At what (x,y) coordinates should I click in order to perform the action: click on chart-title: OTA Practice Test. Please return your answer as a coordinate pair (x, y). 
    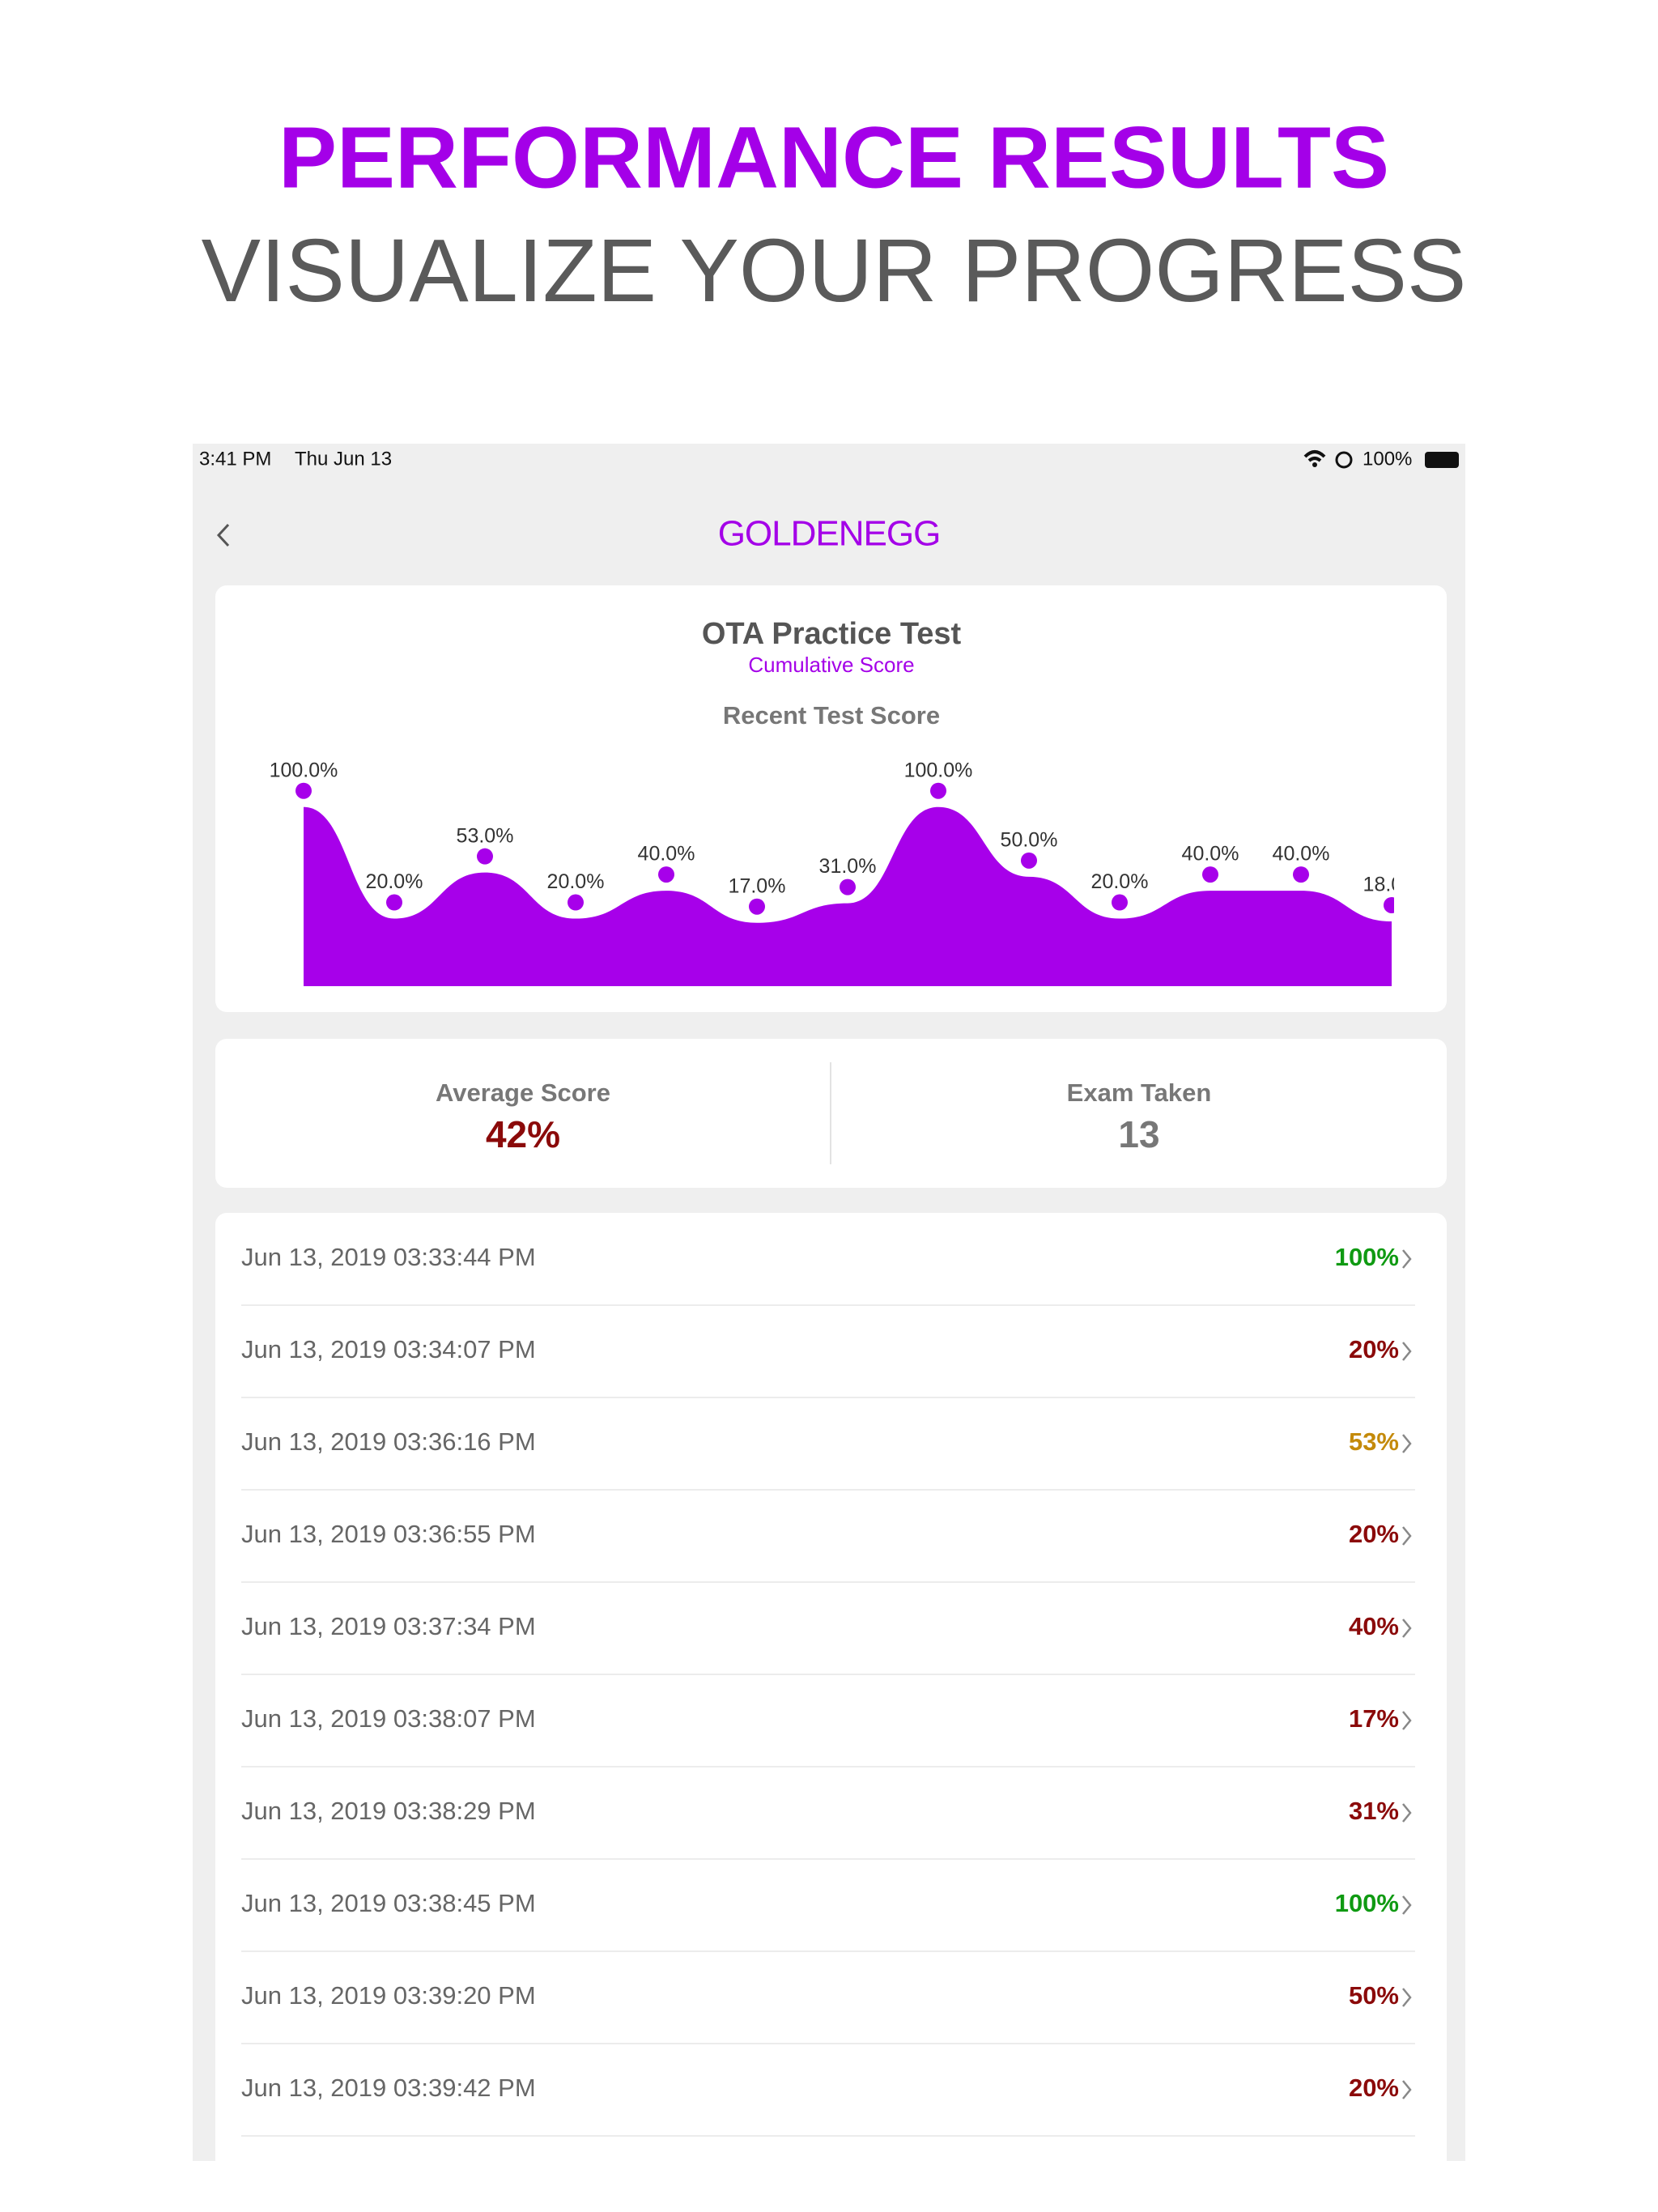
    Looking at the image, I should click on (832, 634).